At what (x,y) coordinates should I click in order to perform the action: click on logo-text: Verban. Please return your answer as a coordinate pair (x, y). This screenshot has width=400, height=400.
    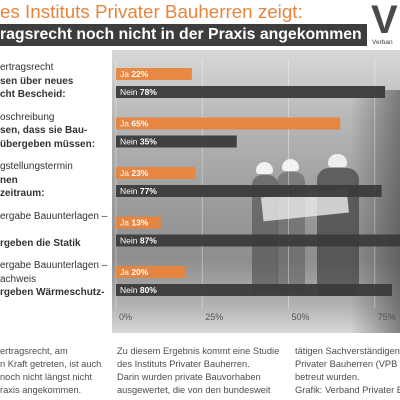
    Looking at the image, I should click on (382, 42).